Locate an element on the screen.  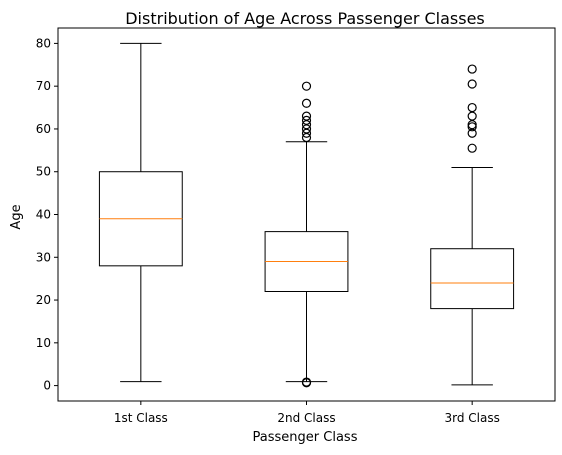
iqr-box is located at coordinates (472, 279).